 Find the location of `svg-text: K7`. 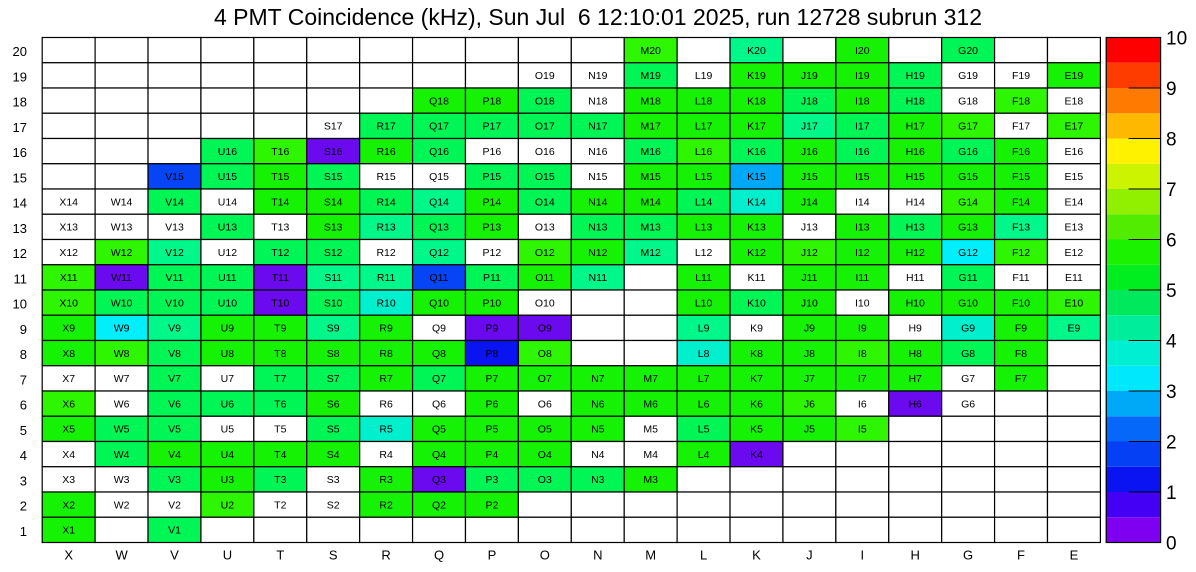

svg-text: K7 is located at coordinates (756, 379).